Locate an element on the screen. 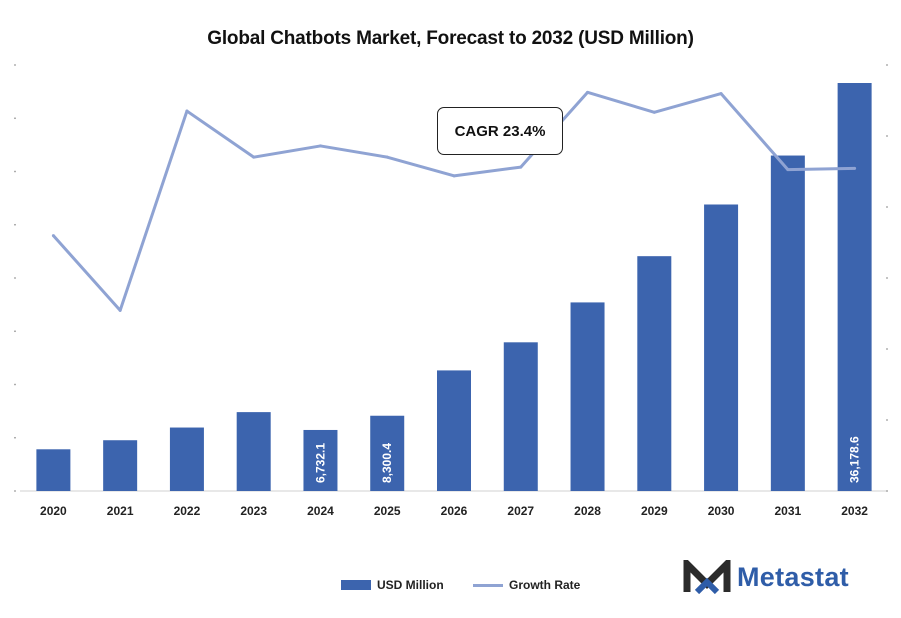 The height and width of the screenshot is (618, 901). bar-2030 is located at coordinates (721, 347).